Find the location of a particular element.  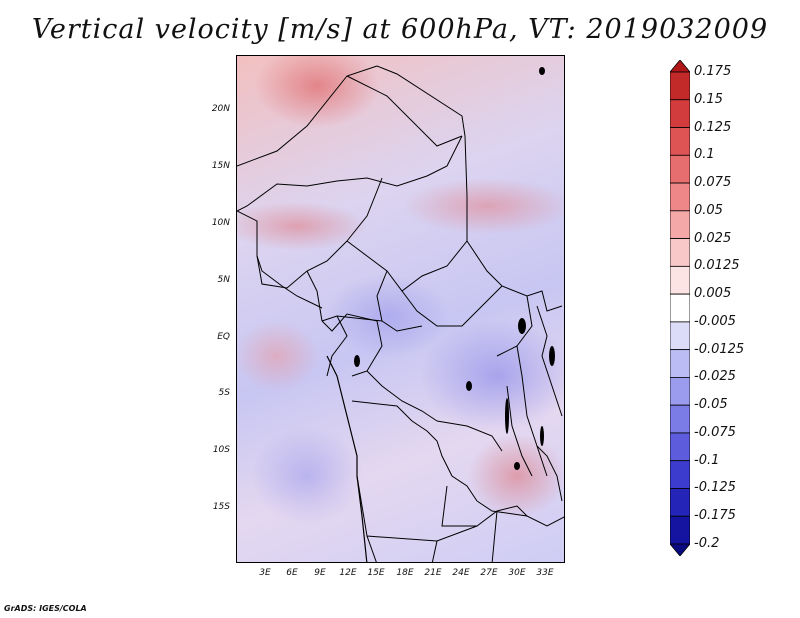

lat-label: 5N is located at coordinates (223, 280).